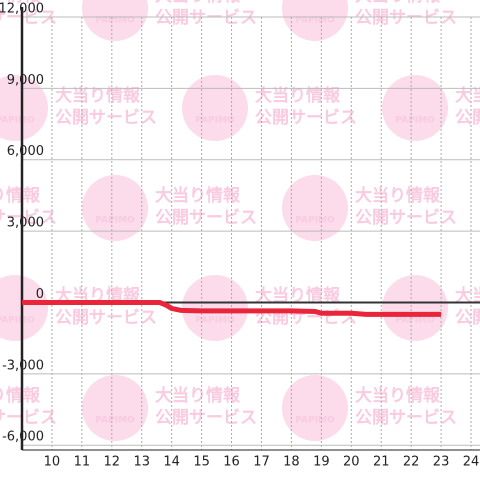  I want to click on y-tick-label: 12,000, so click(22, 9).